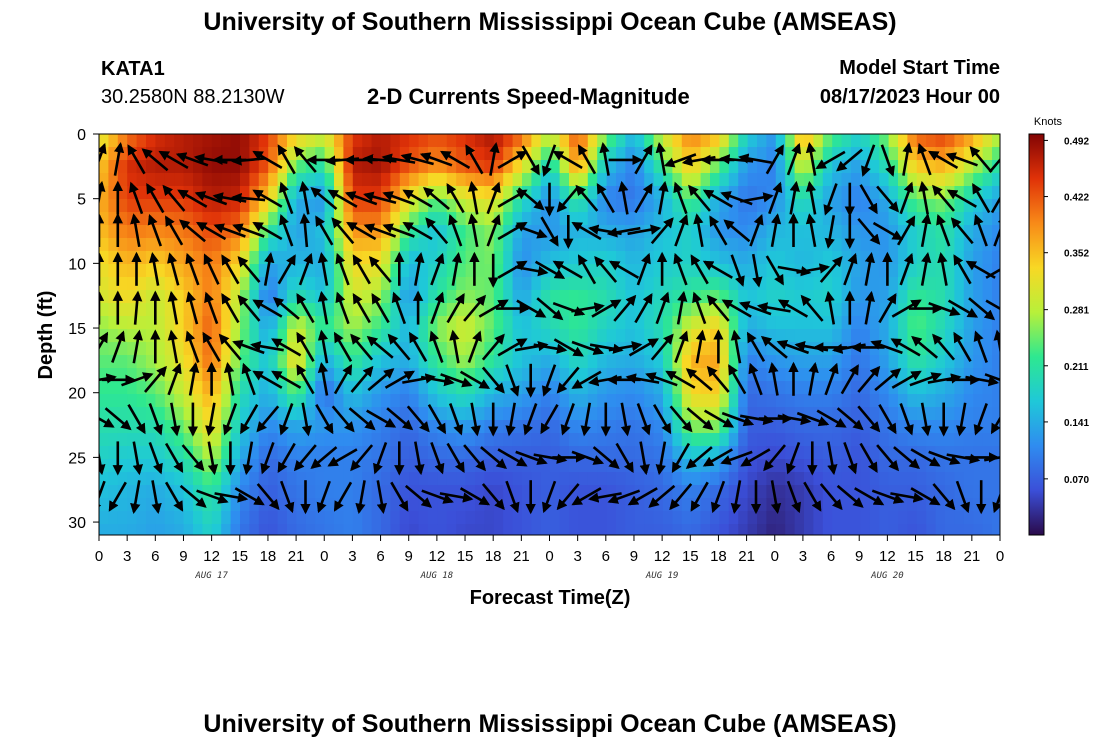 The height and width of the screenshot is (750, 1100). I want to click on colorbar-gradient, so click(1036, 334).